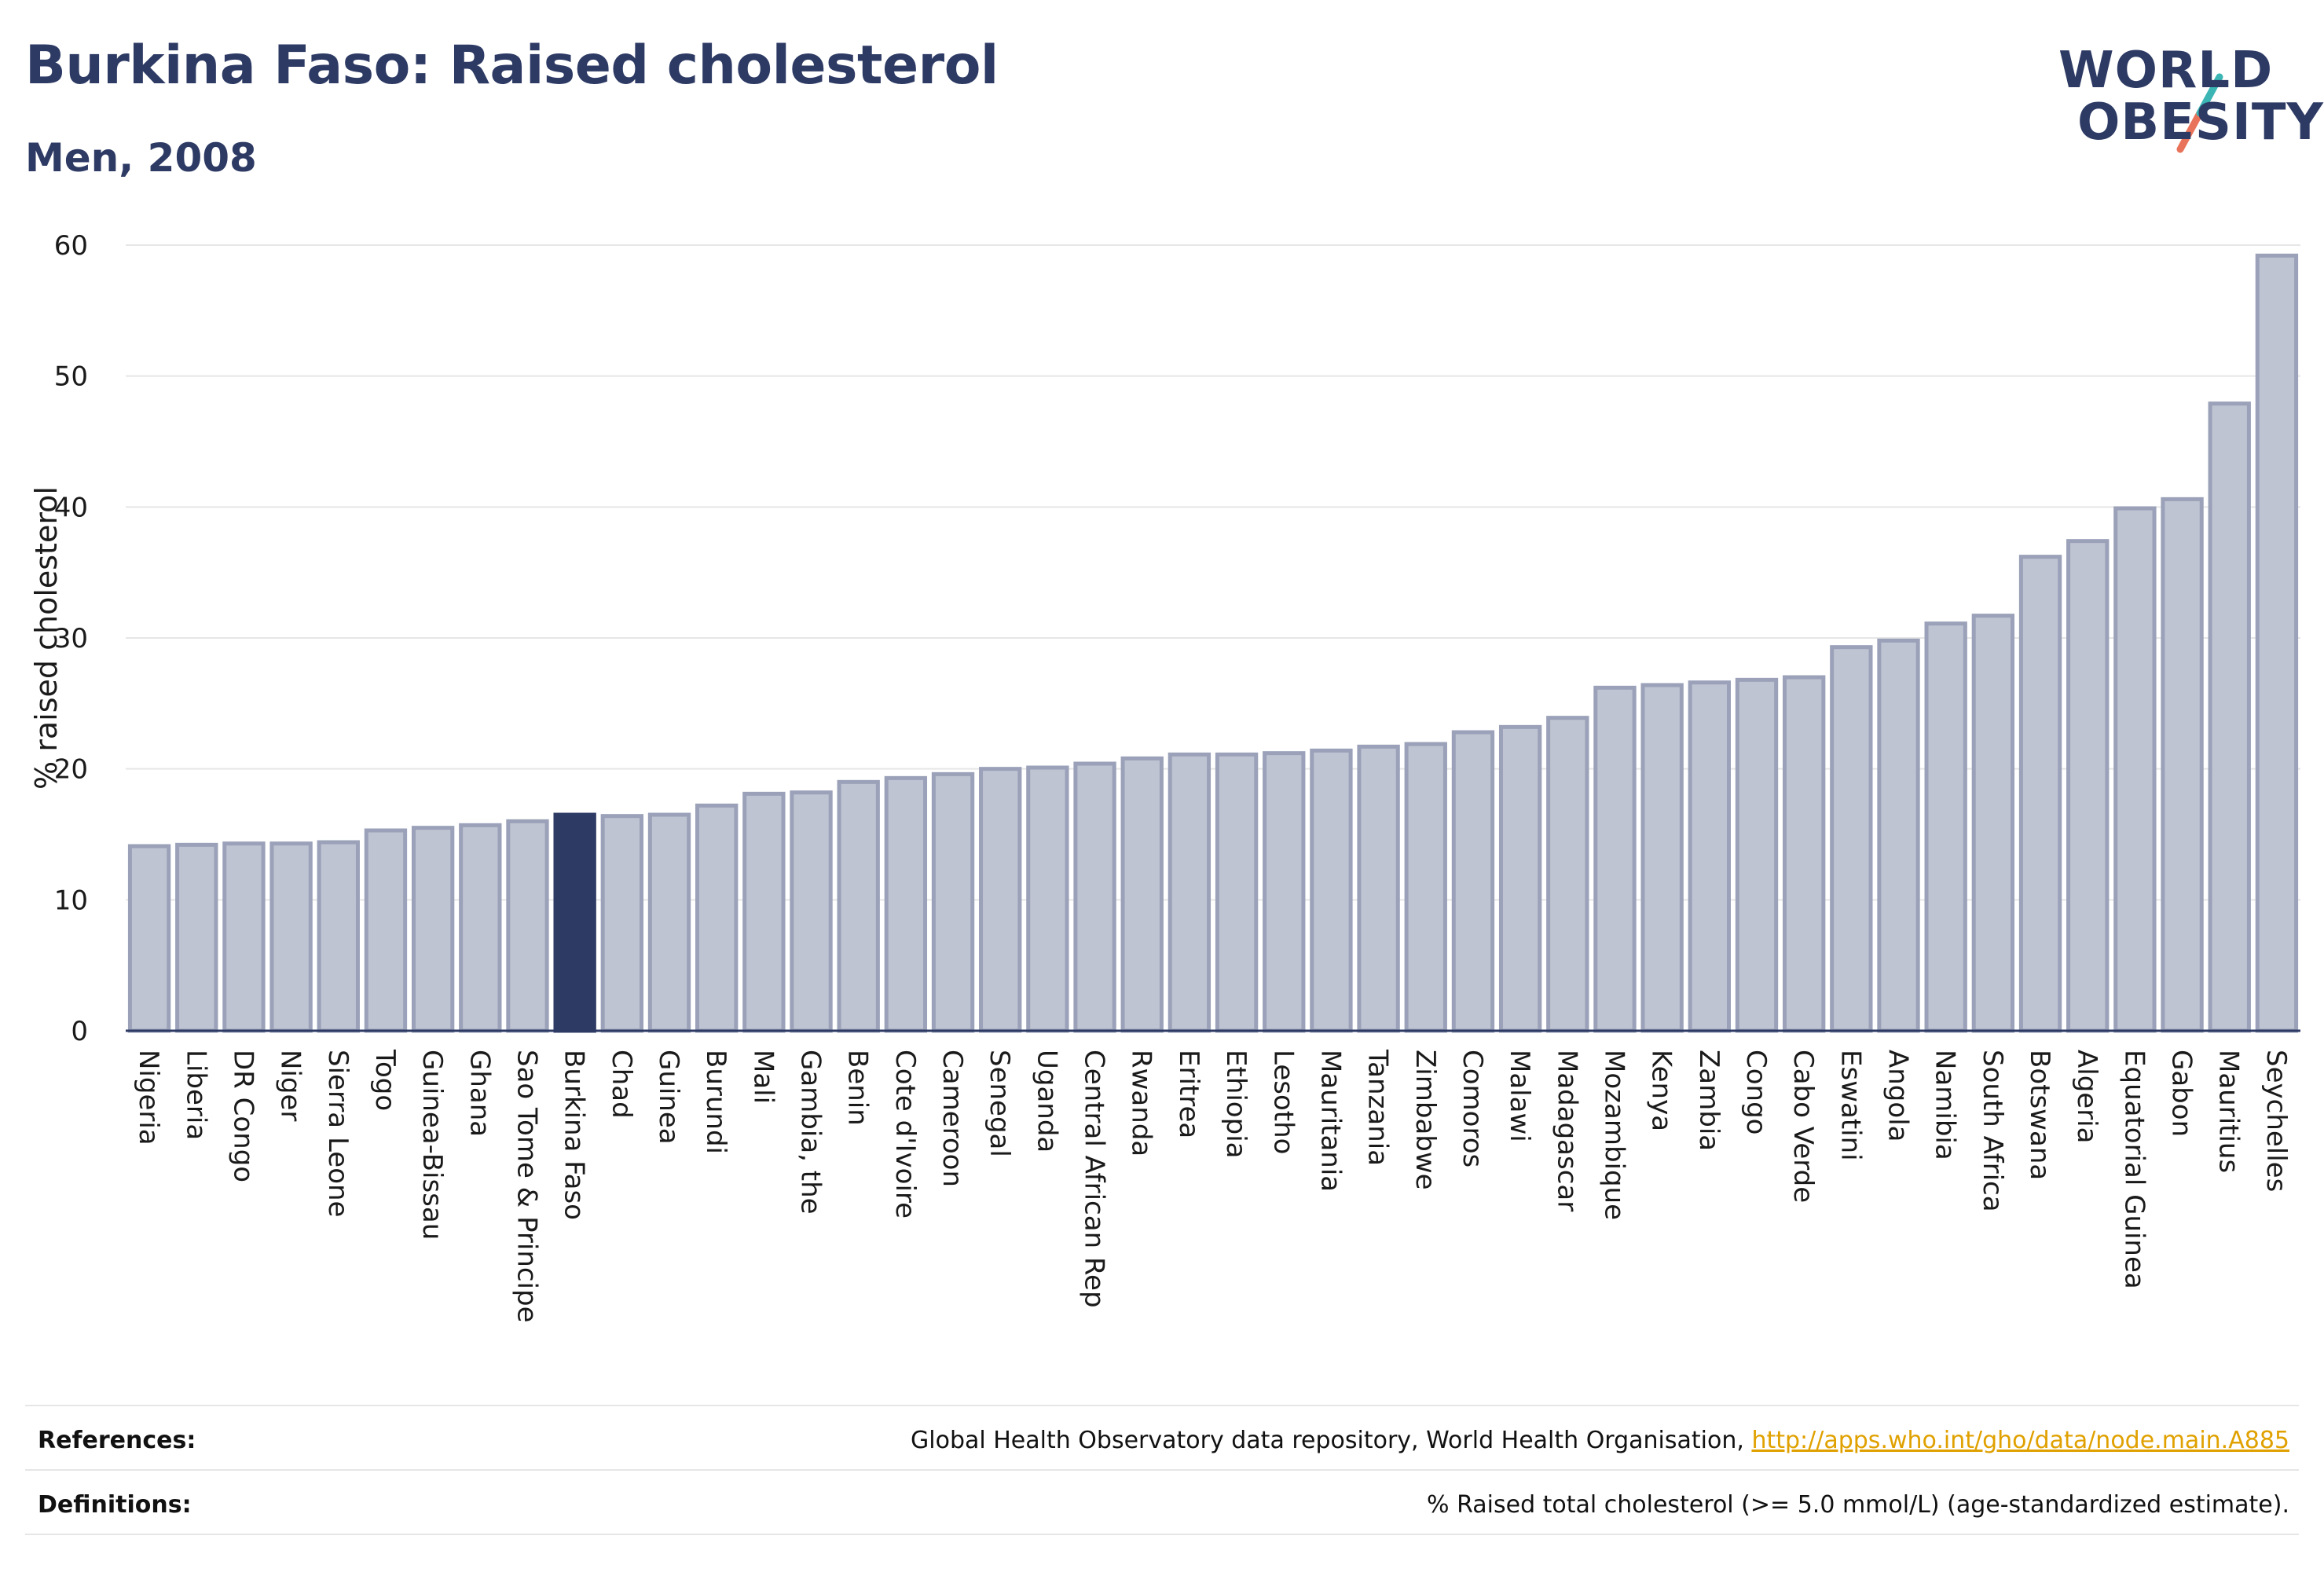  I want to click on x-tick-label: Niger, so click(290, 1085).